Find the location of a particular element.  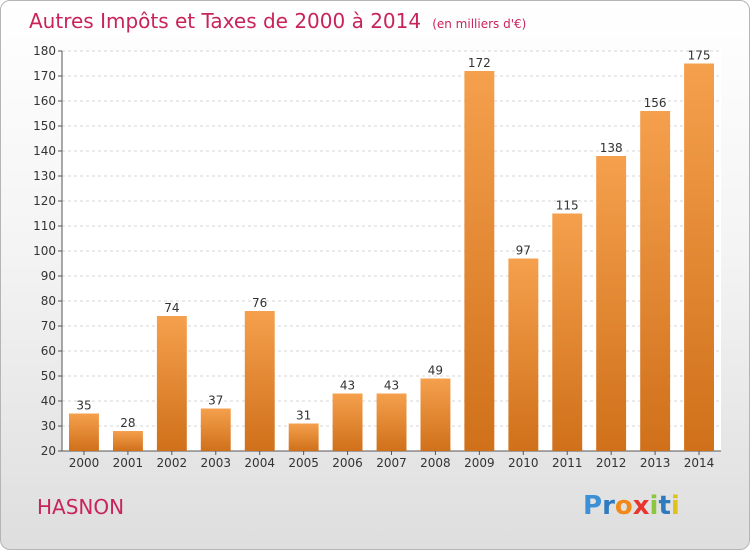

bar-2010 is located at coordinates (523, 354).